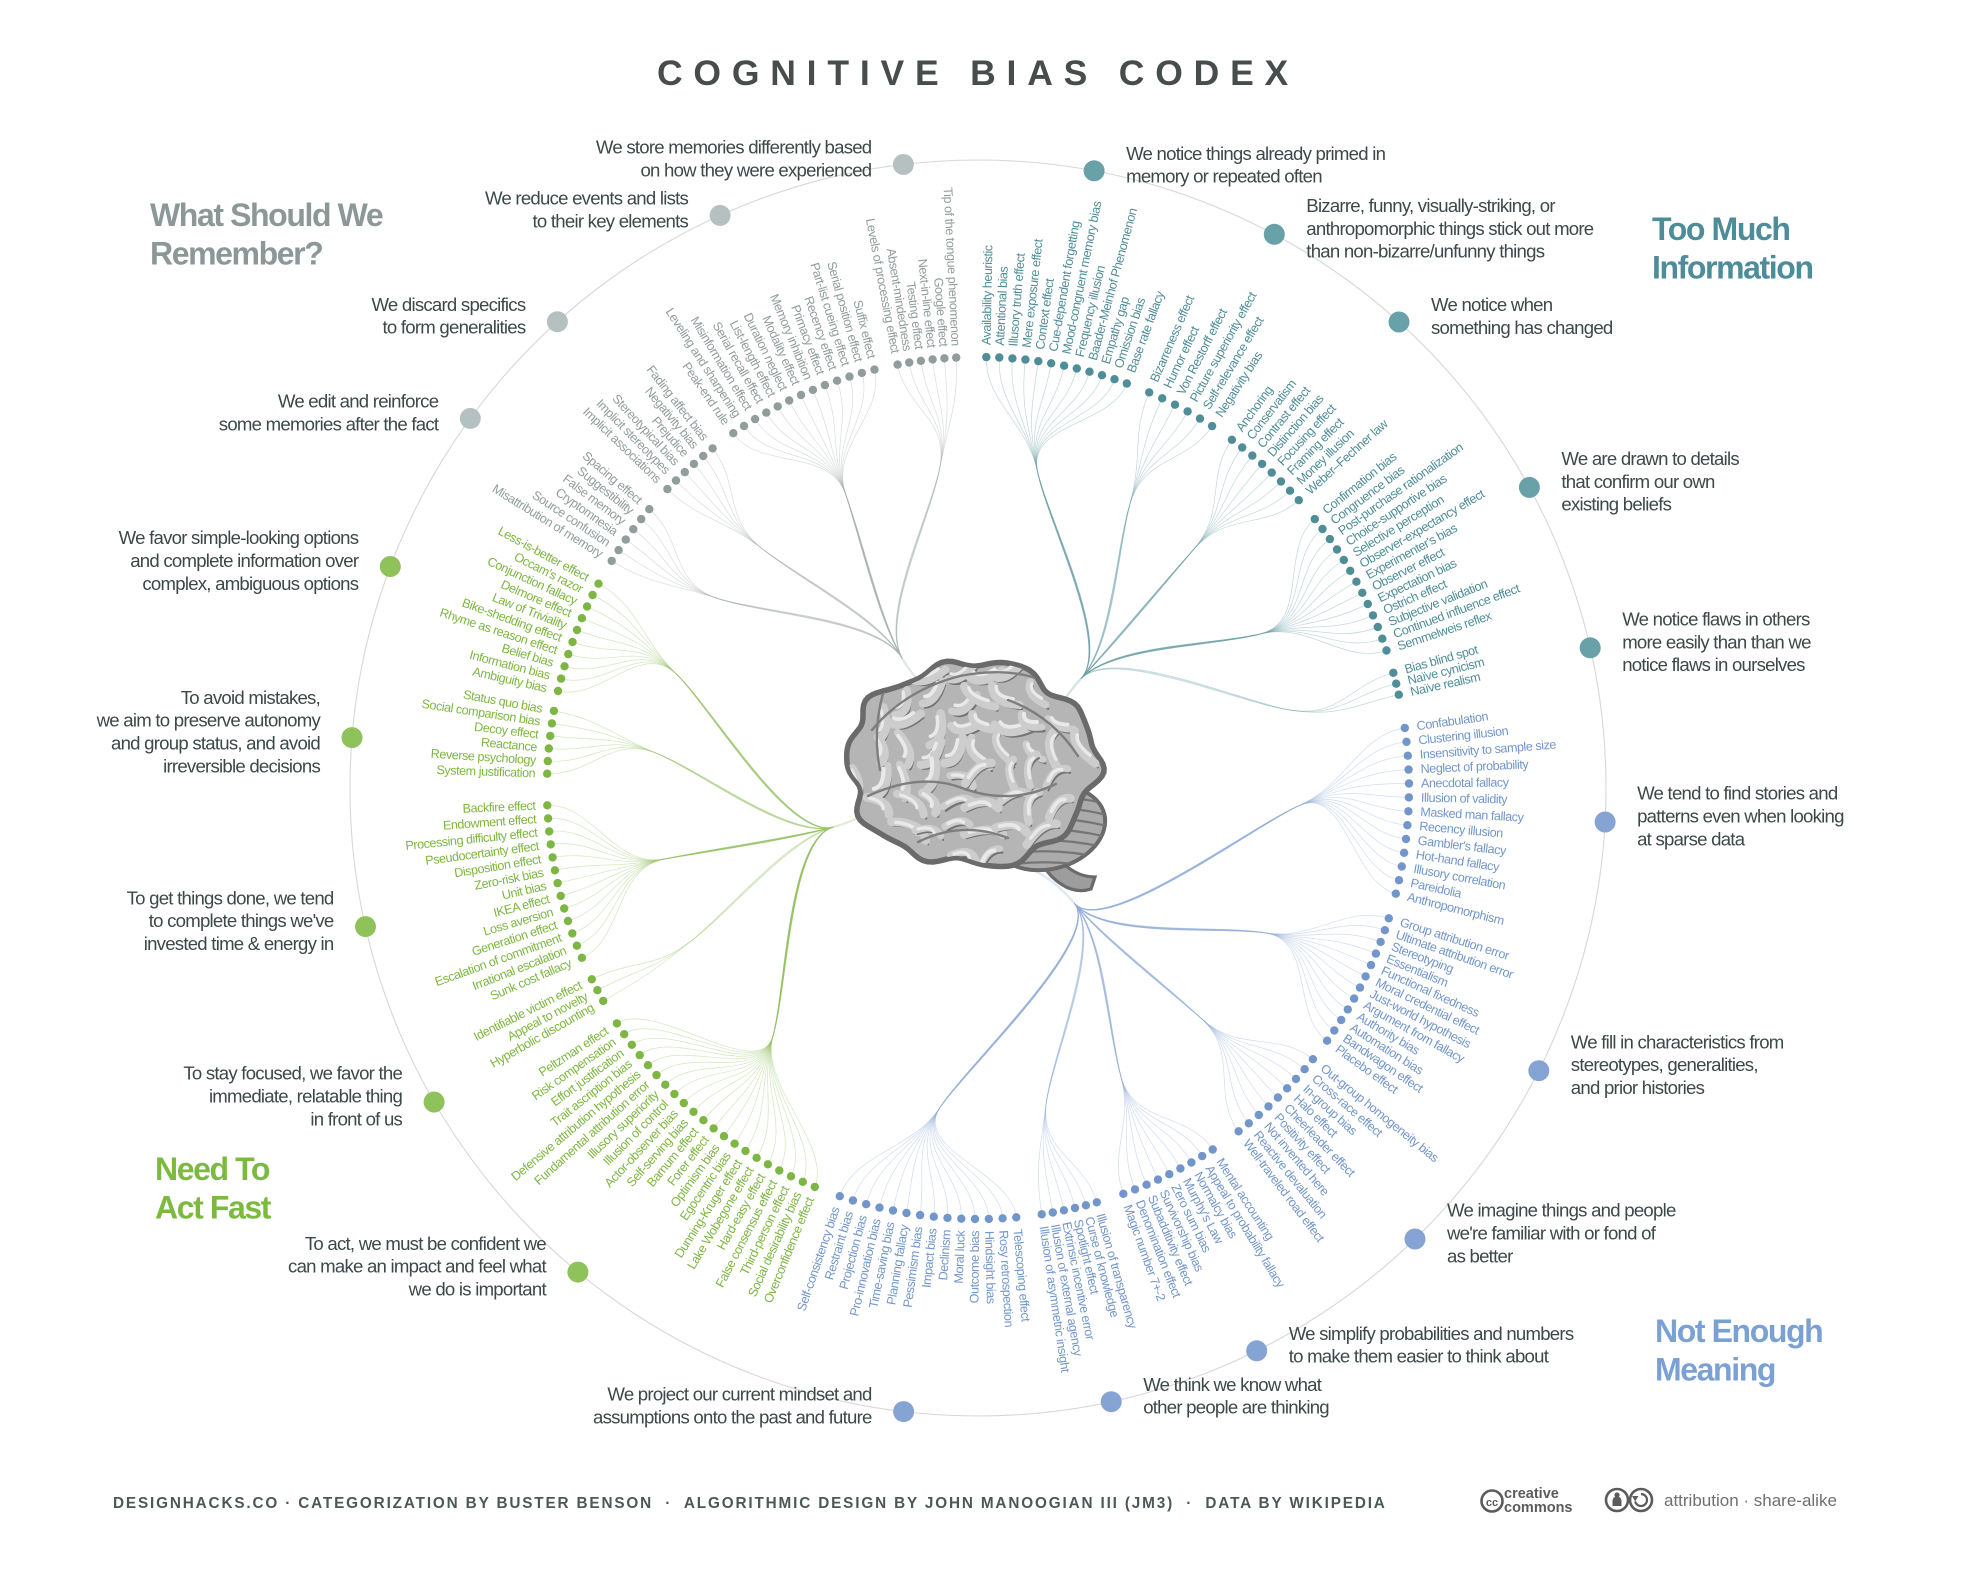  Describe the element at coordinates (239, 537) in the screenshot. I see `svg-text:We favor simple-looking option: We favor simple-looking options` at that location.